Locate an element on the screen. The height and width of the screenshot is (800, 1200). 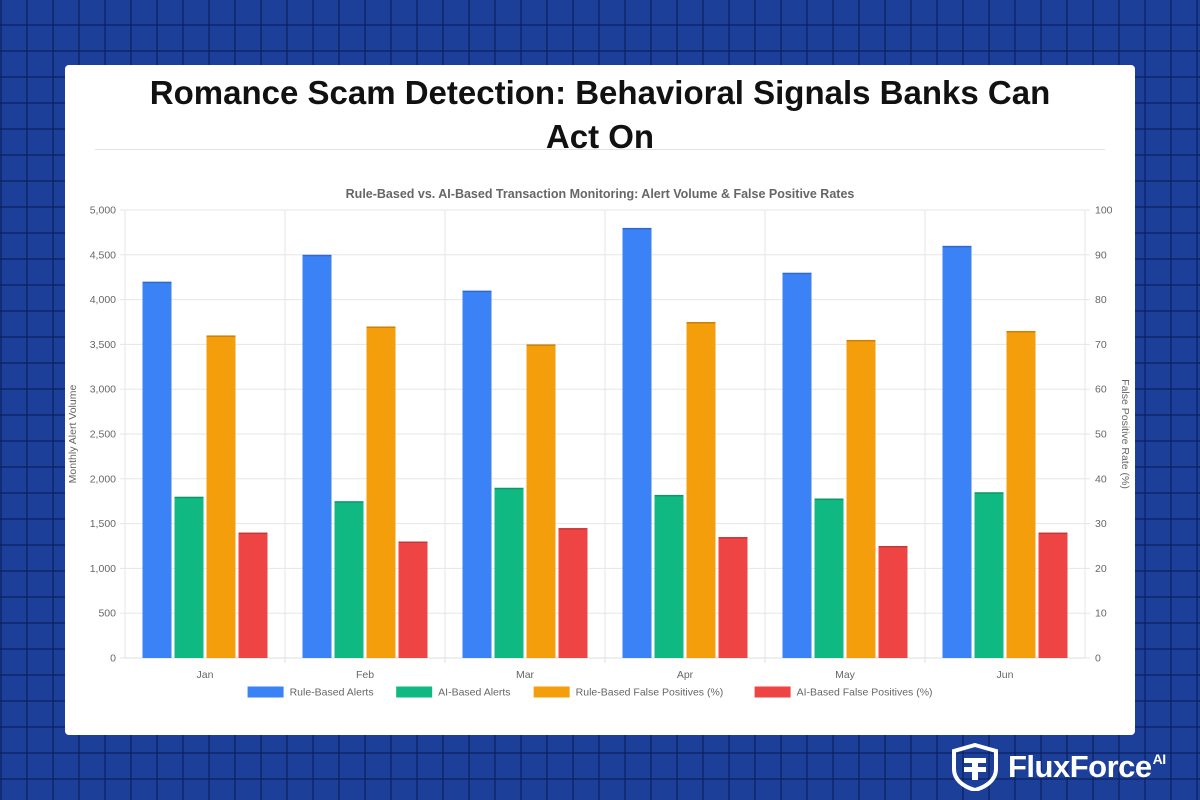
y-right-tick-label: 40 is located at coordinates (1101, 479).